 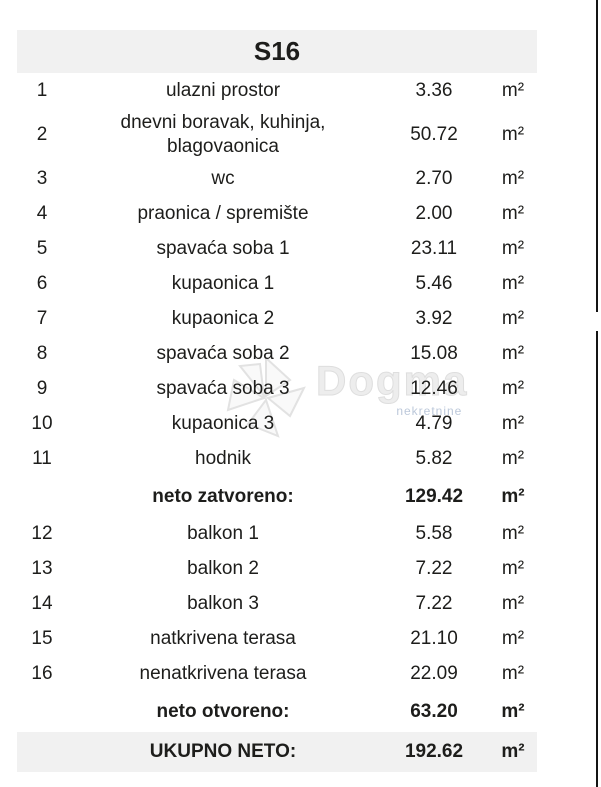 I want to click on table-row: 15 natkrivena terasa 21.10 m², so click(x=277, y=639).